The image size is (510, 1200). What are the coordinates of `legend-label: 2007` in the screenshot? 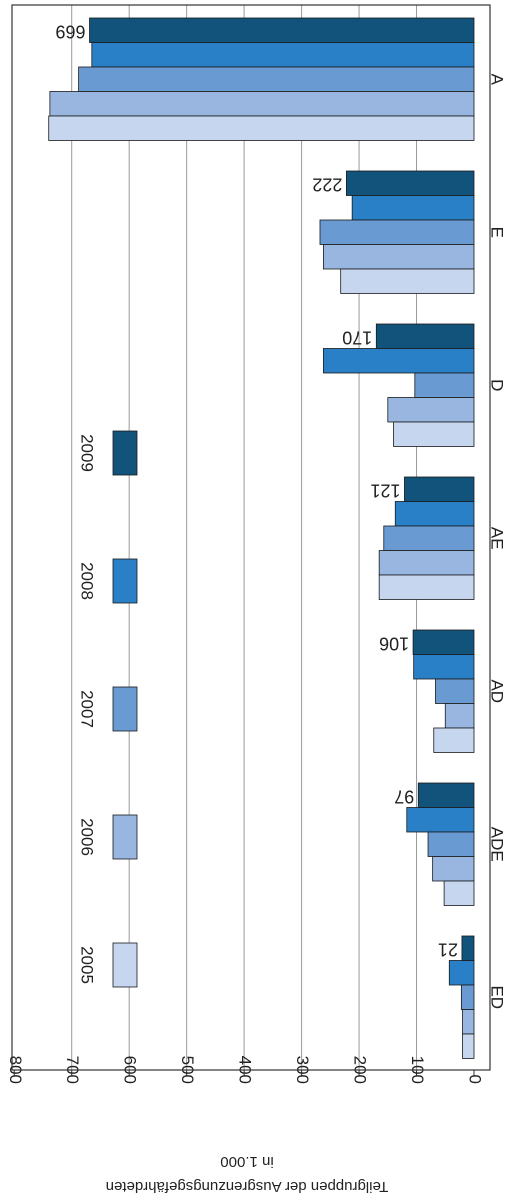 It's located at (87, 709).